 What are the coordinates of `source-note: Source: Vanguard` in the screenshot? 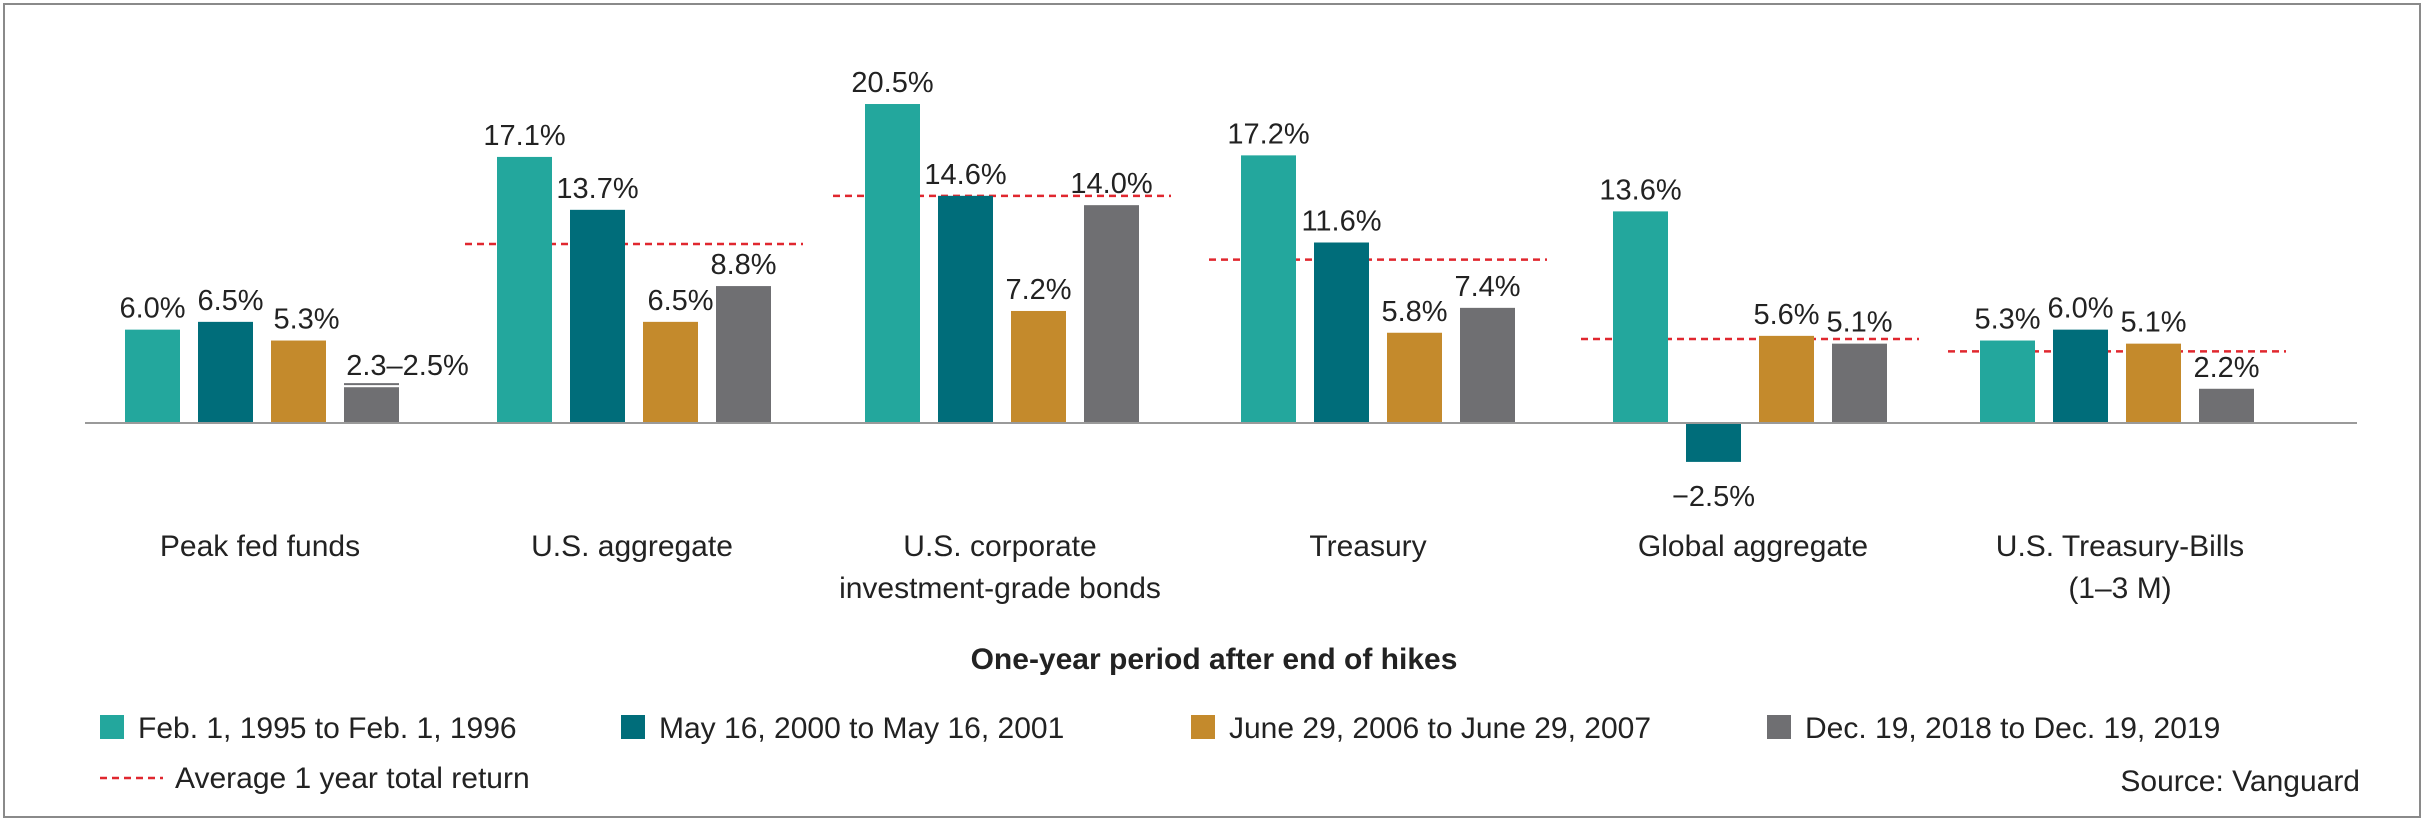 It's located at (2240, 781).